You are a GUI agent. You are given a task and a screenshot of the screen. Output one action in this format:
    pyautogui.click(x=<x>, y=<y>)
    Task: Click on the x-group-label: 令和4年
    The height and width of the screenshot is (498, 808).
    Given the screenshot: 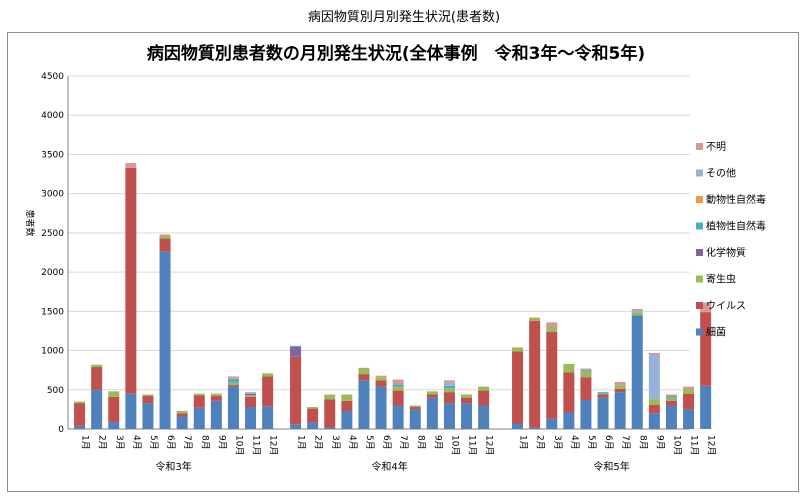 What is the action you would take?
    pyautogui.click(x=389, y=466)
    